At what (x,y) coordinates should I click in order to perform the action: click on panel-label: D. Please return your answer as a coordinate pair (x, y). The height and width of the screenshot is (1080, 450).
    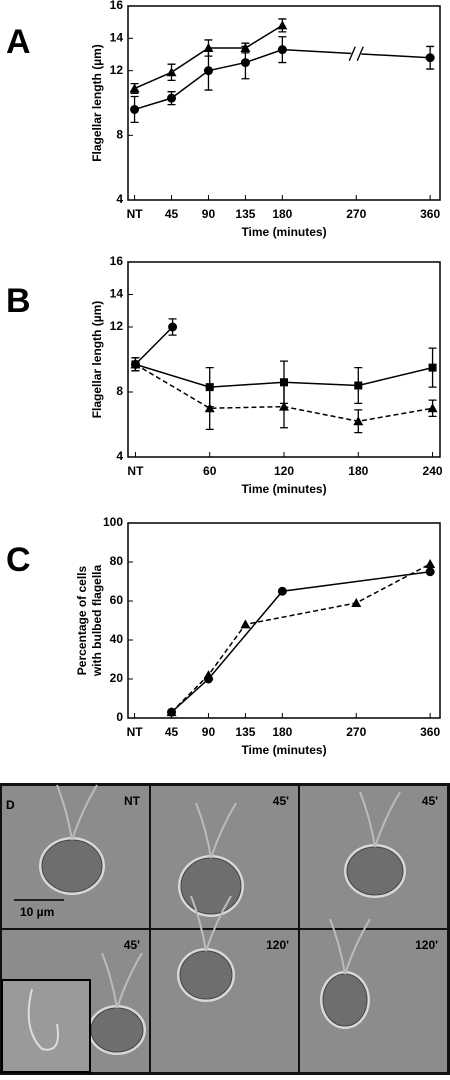
    Looking at the image, I should click on (10, 805).